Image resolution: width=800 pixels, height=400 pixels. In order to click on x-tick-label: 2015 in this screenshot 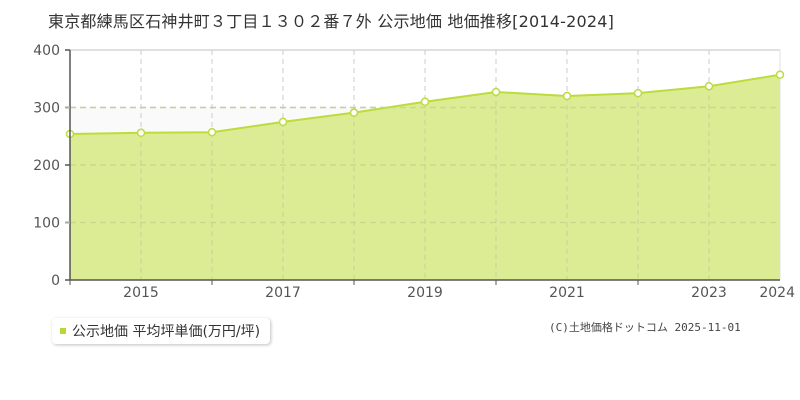, I will do `click(141, 293)`.